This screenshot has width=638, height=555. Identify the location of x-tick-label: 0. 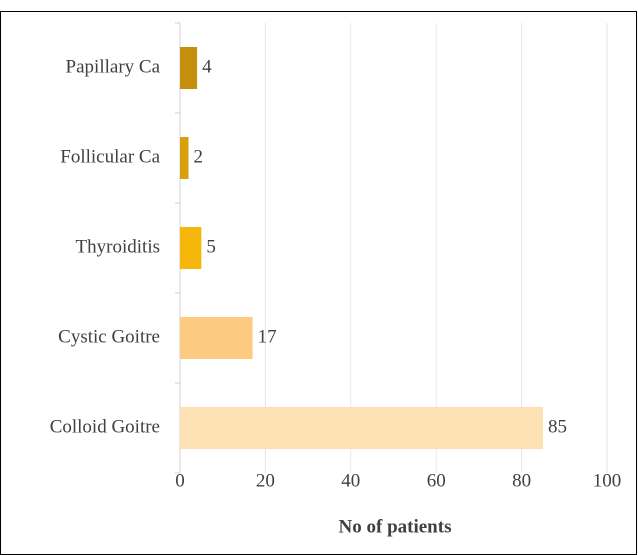
(180, 480).